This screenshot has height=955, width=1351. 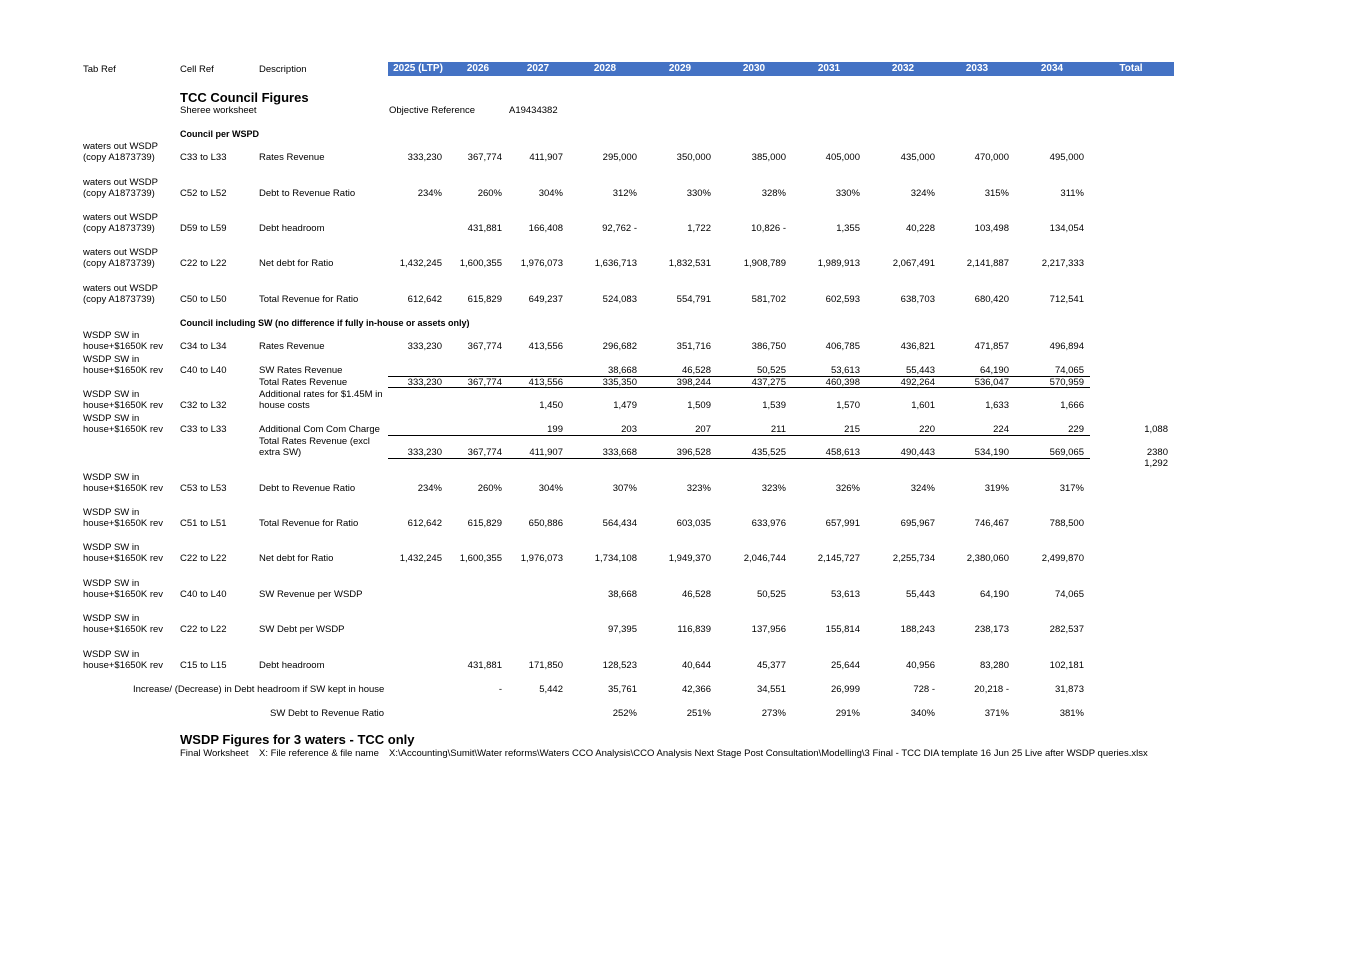 What do you see at coordinates (203, 370) in the screenshot?
I see `cell-ref: C40 to L40` at bounding box center [203, 370].